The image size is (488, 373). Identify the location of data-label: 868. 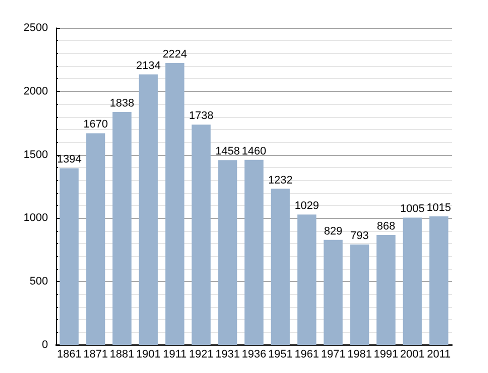
(386, 226).